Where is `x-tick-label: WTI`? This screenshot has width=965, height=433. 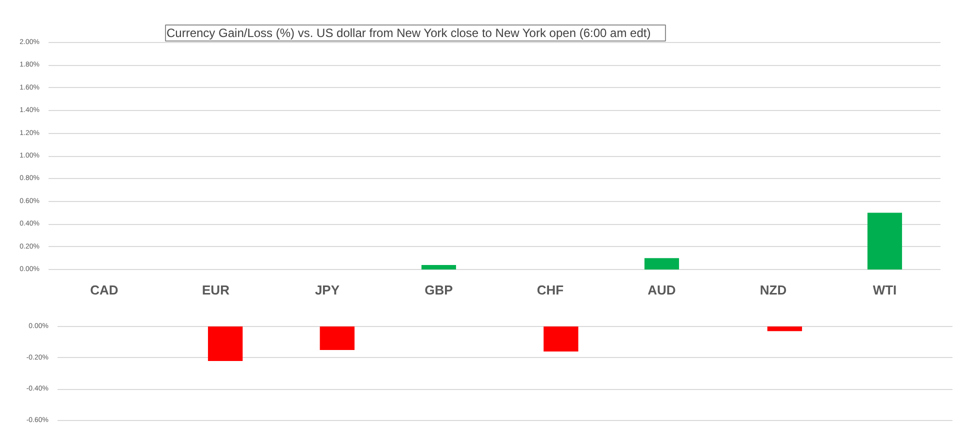
x-tick-label: WTI is located at coordinates (884, 290).